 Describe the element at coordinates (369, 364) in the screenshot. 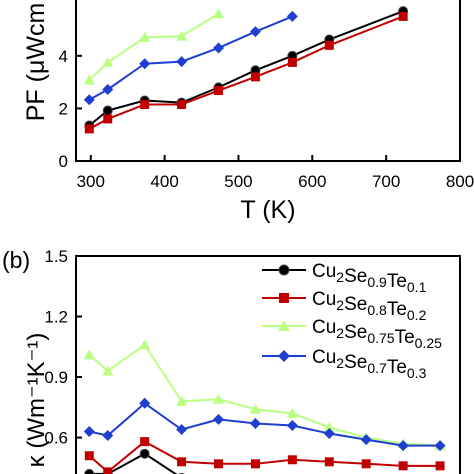

I see `legend-label: Cu2Se0.7Te0.3` at that location.